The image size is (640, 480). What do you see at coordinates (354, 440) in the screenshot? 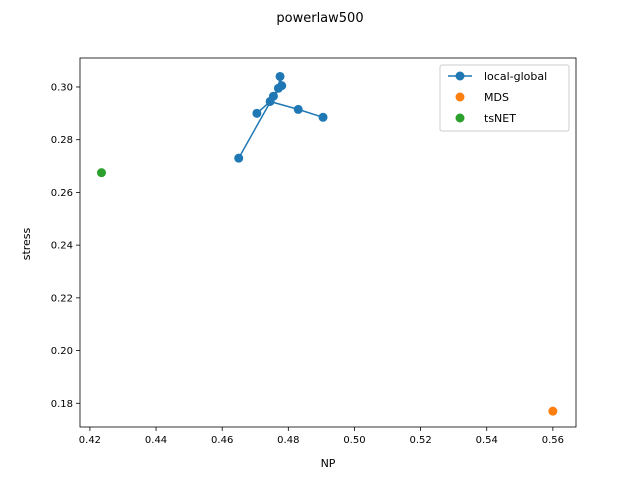
I see `x-tick-label: 0.50` at bounding box center [354, 440].